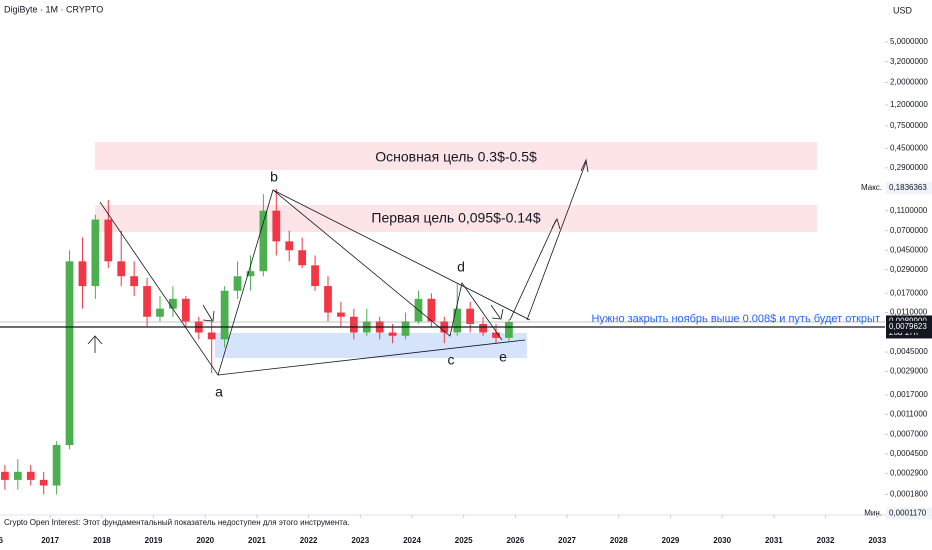 The image size is (932, 550). I want to click on x-tick-label: 16, so click(1, 540).